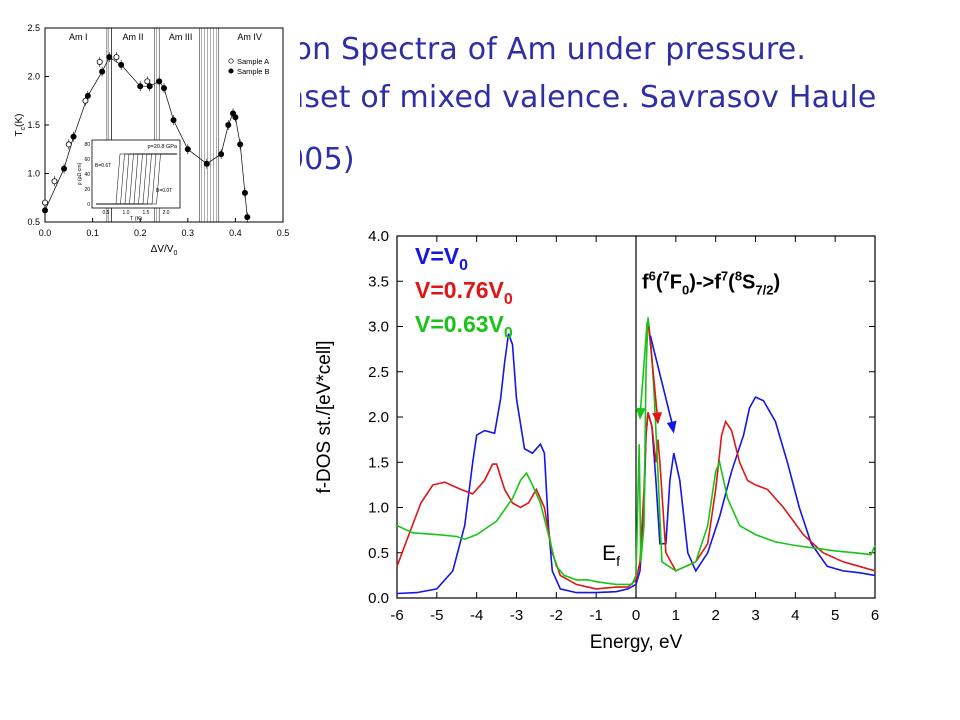  What do you see at coordinates (166, 213) in the screenshot?
I see `resistivity-x-tick-label: 2.0` at bounding box center [166, 213].